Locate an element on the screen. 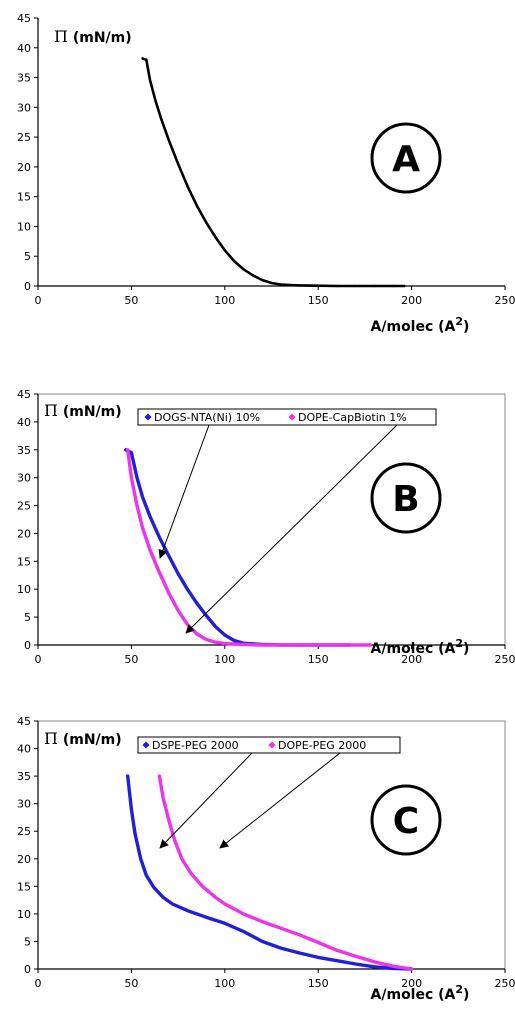  series-line-isotherm is located at coordinates (273, 172).